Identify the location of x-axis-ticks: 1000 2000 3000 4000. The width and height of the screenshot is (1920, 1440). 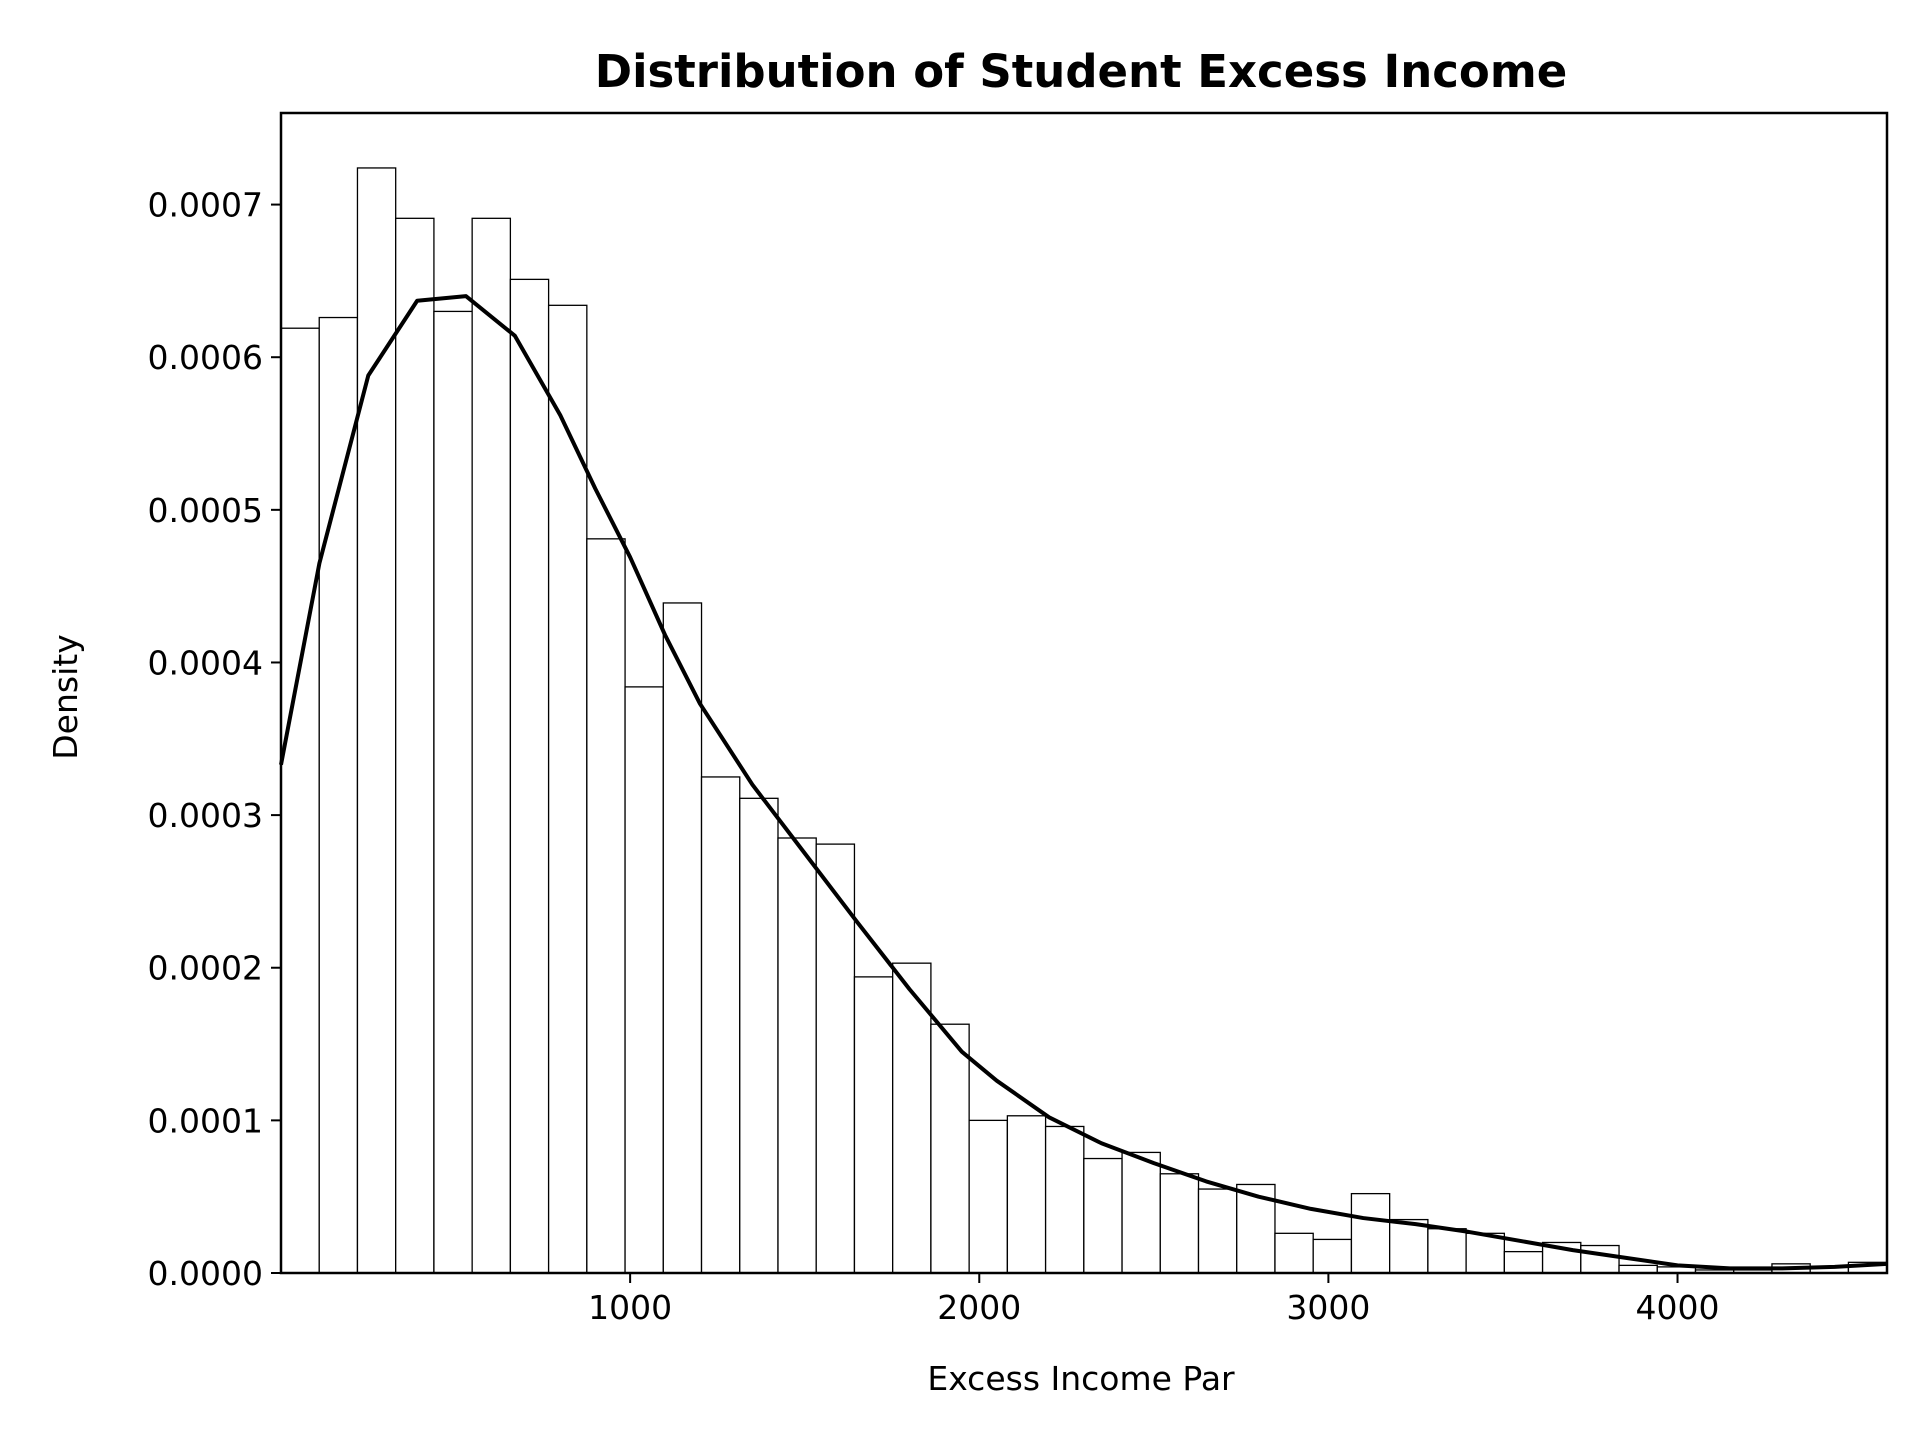
(1154, 1300).